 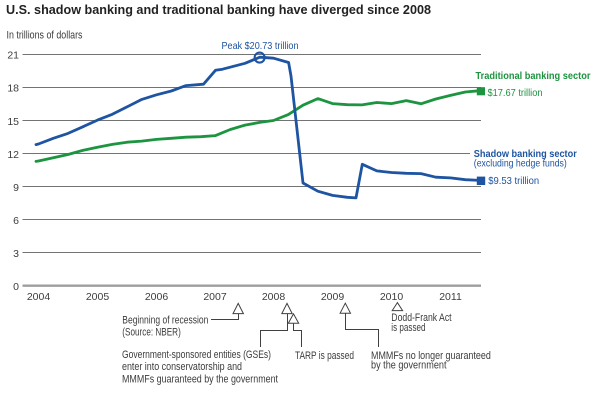 What do you see at coordinates (520, 164) in the screenshot?
I see `svg-text: (excluding hedge funds)` at bounding box center [520, 164].